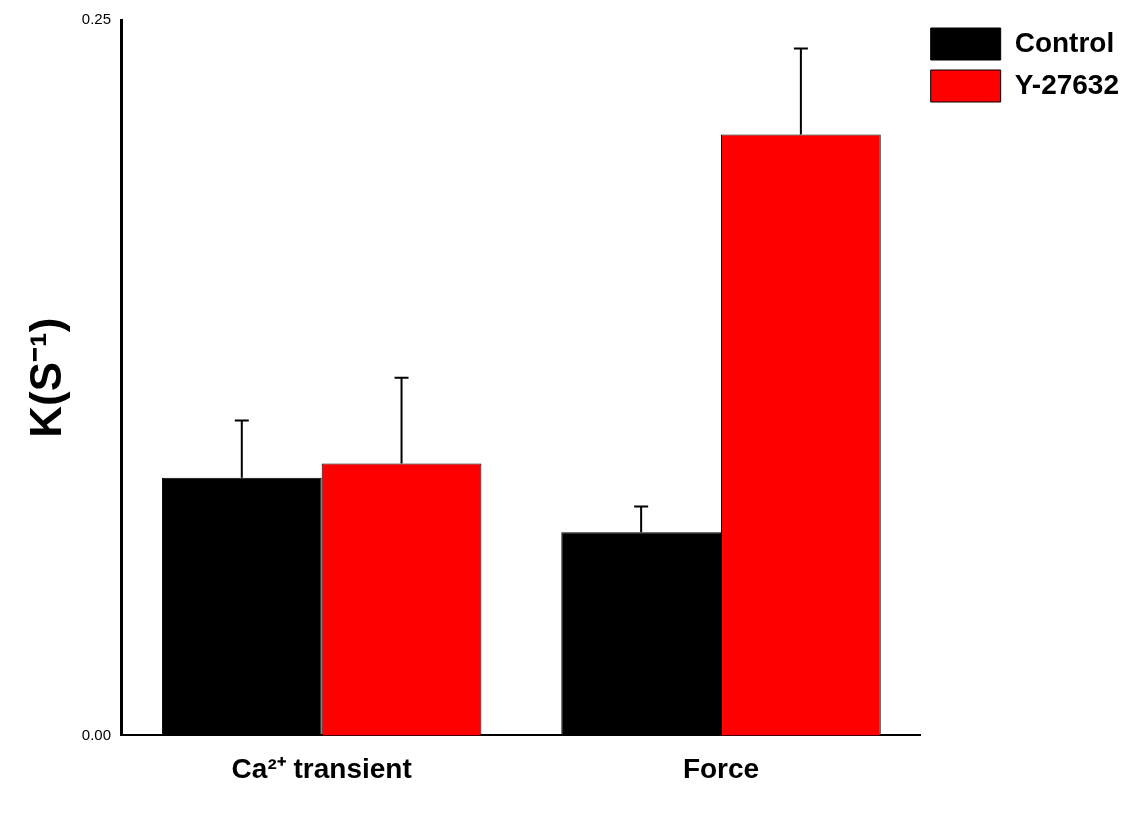 The width and height of the screenshot is (1147, 823). I want to click on y-tick-label: 0.00, so click(96, 734).